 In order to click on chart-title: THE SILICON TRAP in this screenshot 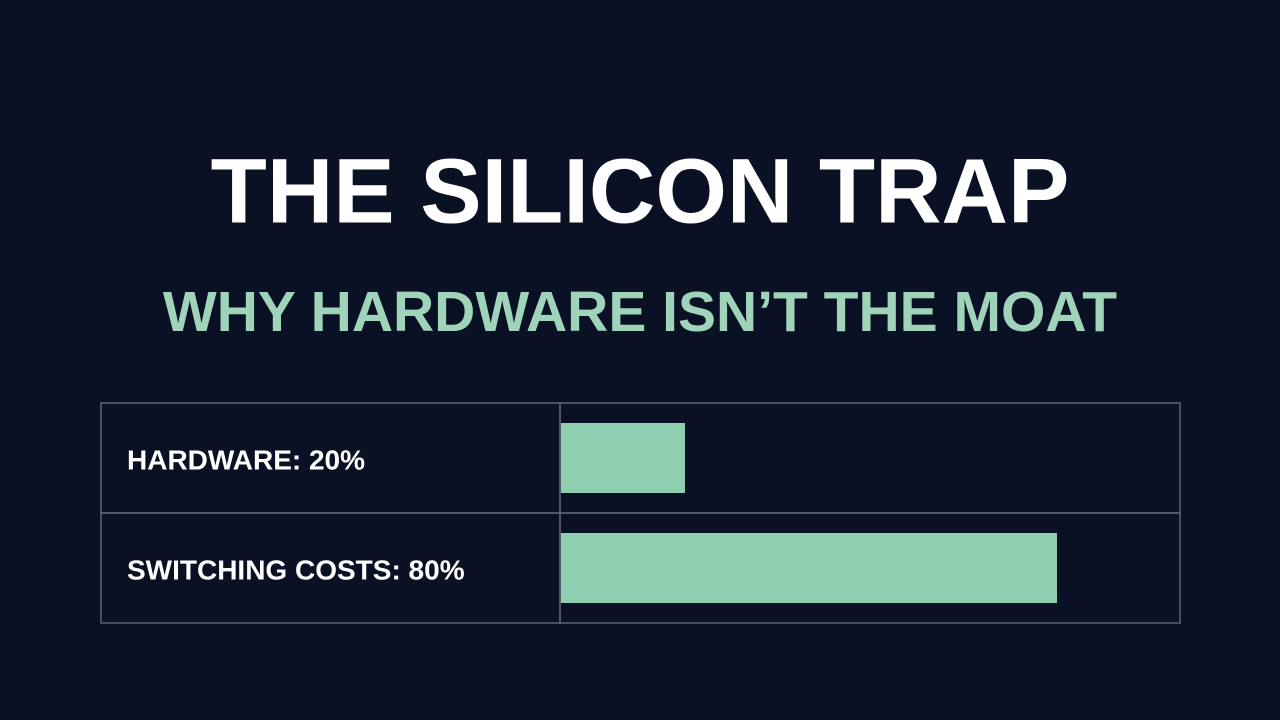, I will do `click(640, 191)`.